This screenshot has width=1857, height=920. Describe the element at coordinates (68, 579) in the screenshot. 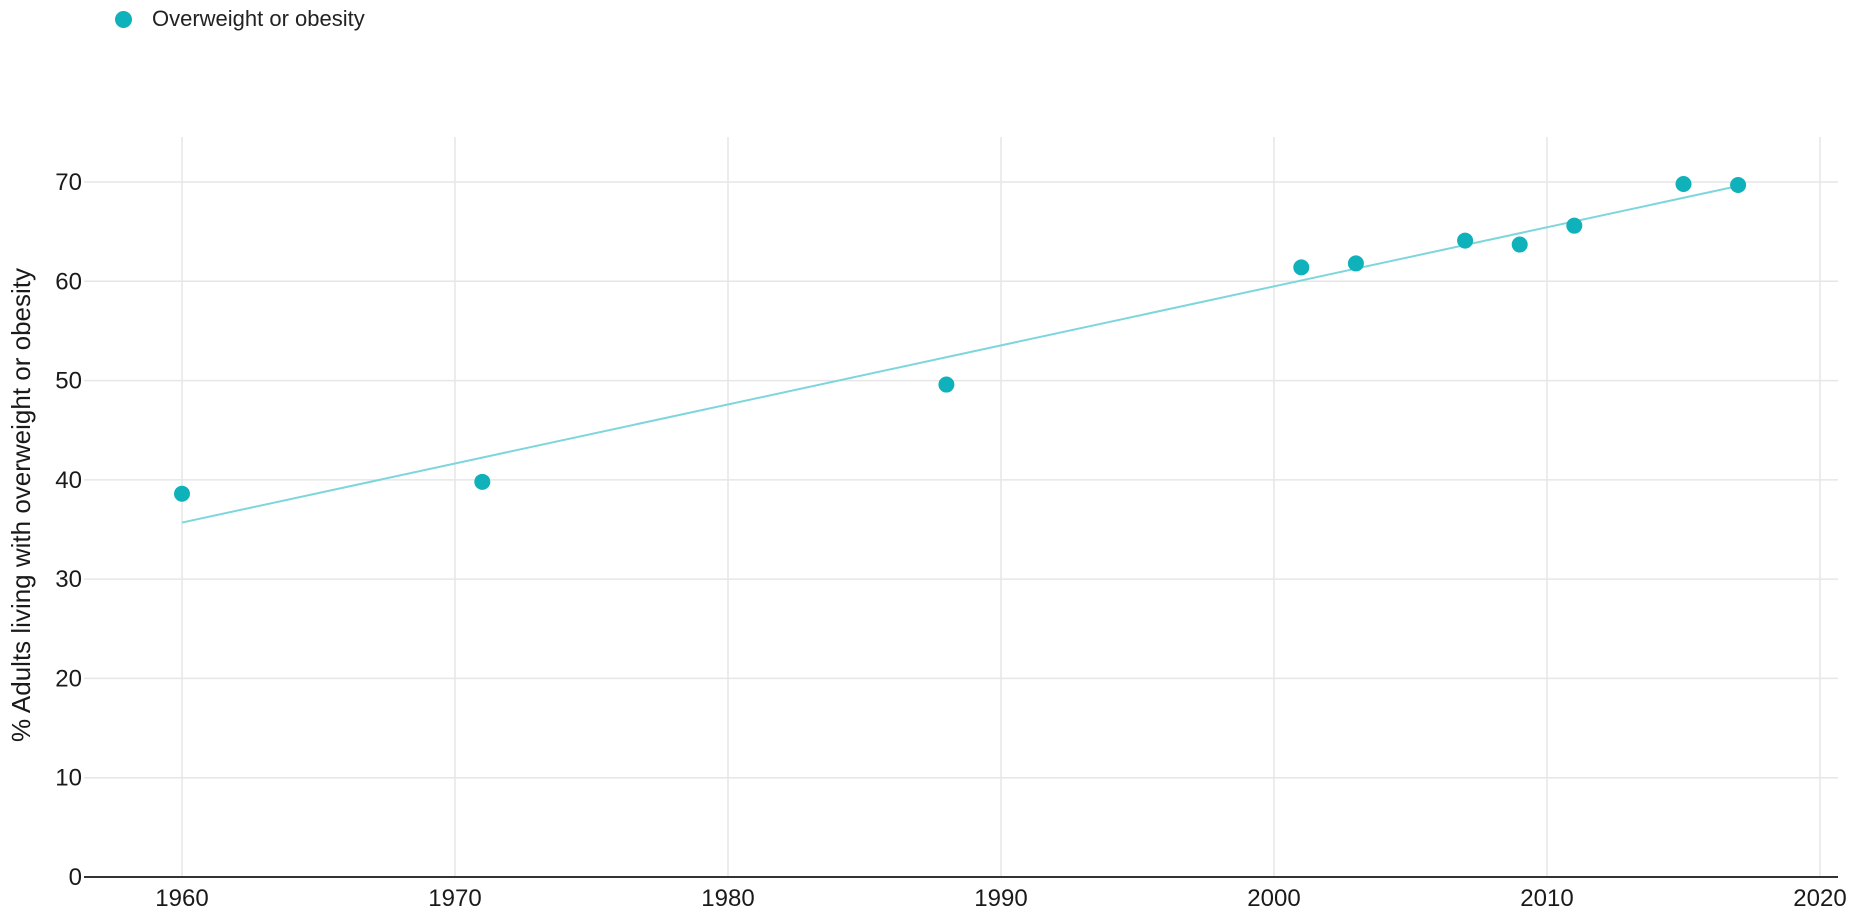

I see `y-tick-label: 30` at that location.